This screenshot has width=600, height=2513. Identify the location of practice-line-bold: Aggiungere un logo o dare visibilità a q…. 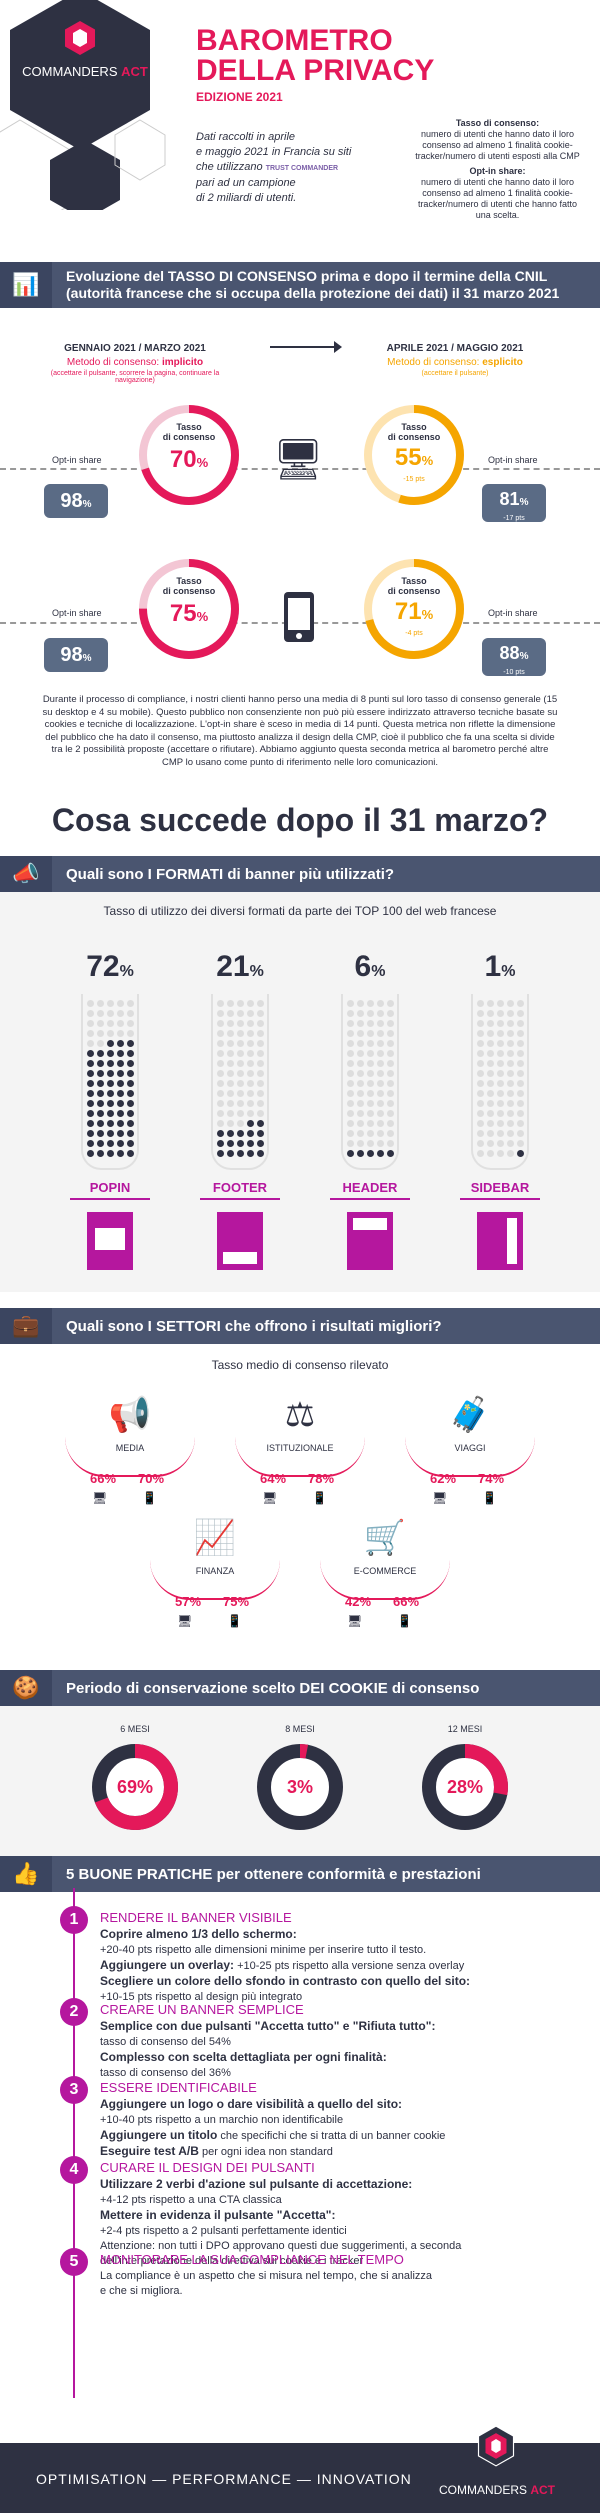
(251, 2104).